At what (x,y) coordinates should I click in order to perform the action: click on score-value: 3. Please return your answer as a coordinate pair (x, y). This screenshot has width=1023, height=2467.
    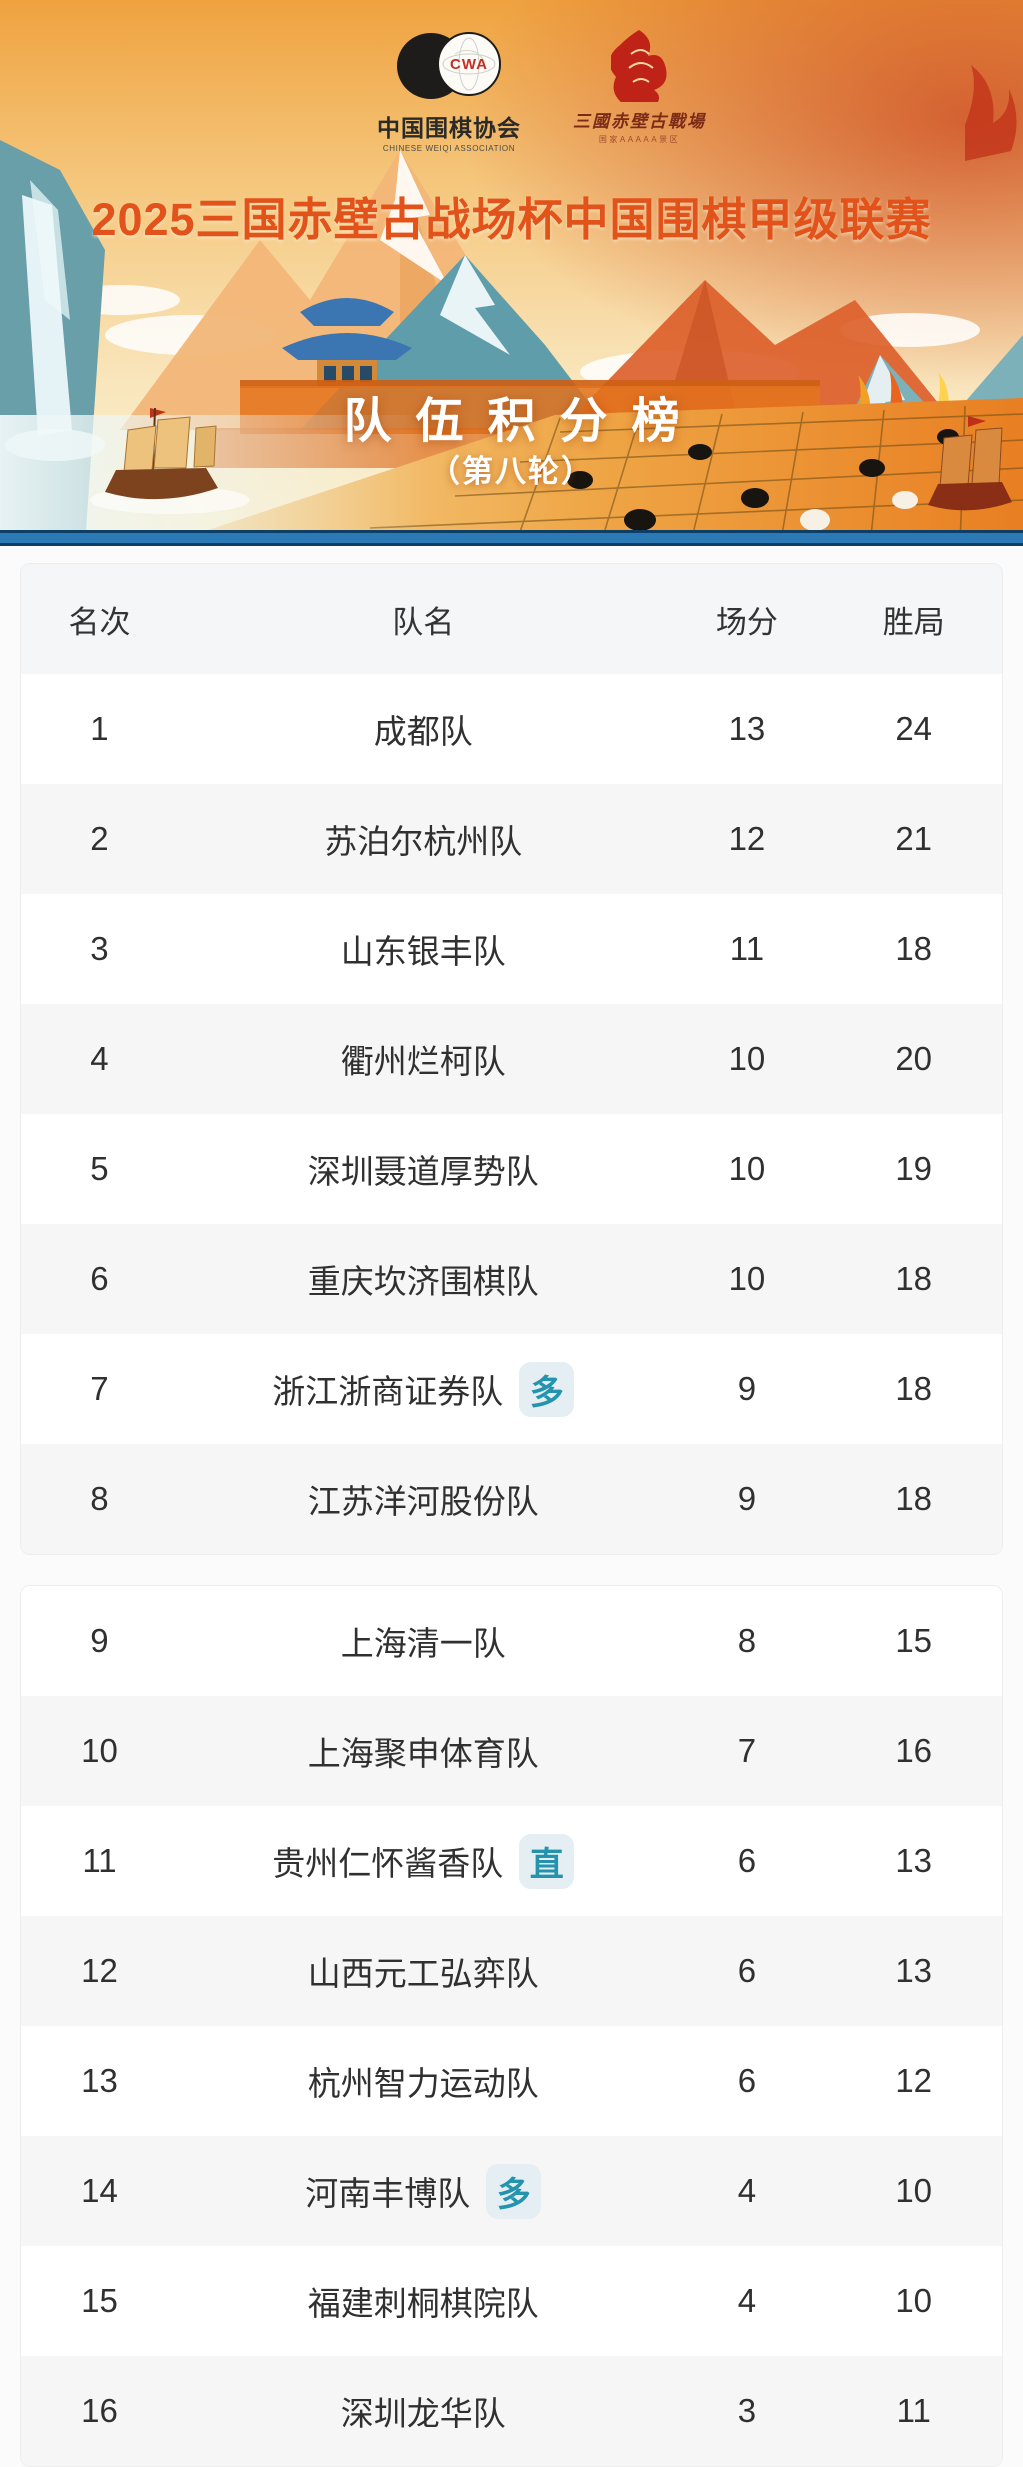
    Looking at the image, I should click on (747, 2410).